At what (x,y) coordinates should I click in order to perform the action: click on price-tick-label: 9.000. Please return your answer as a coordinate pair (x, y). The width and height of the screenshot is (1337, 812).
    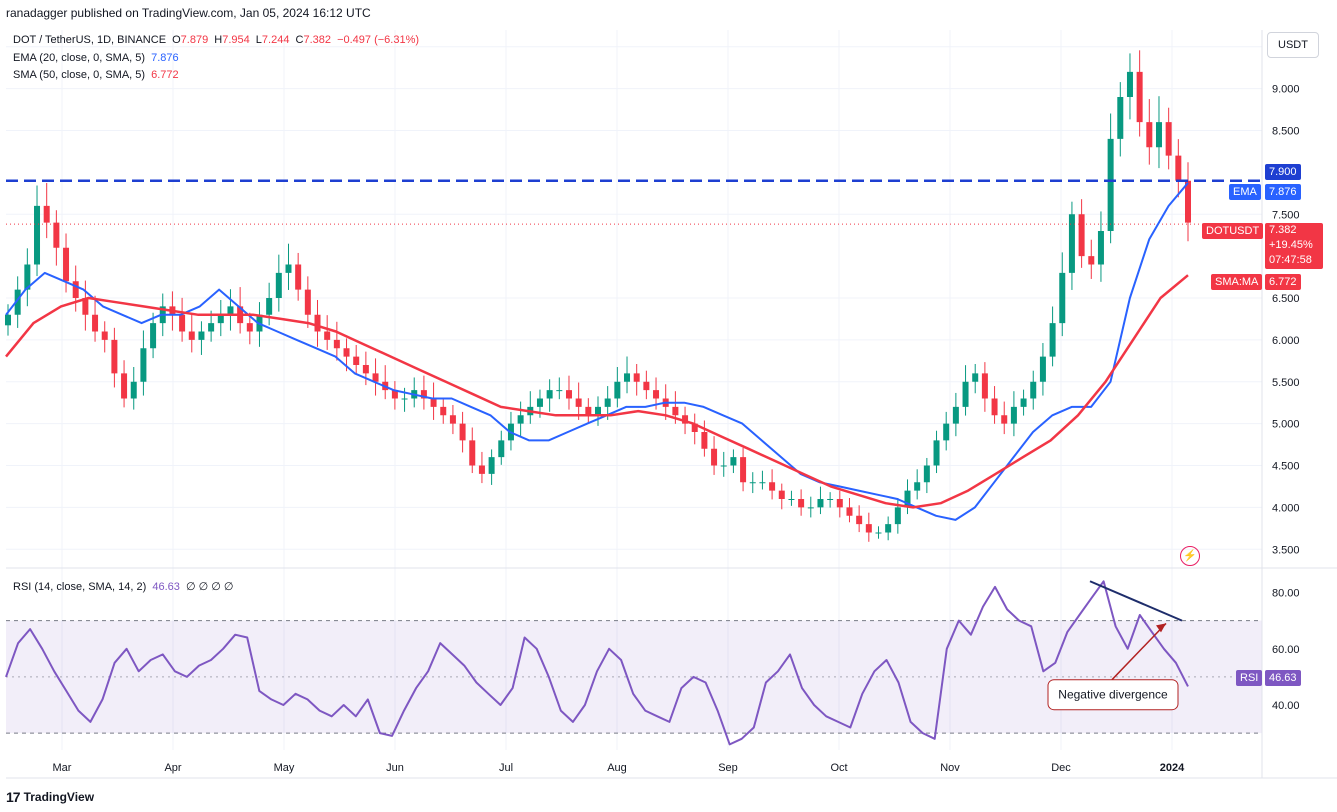
    Looking at the image, I should click on (1286, 90).